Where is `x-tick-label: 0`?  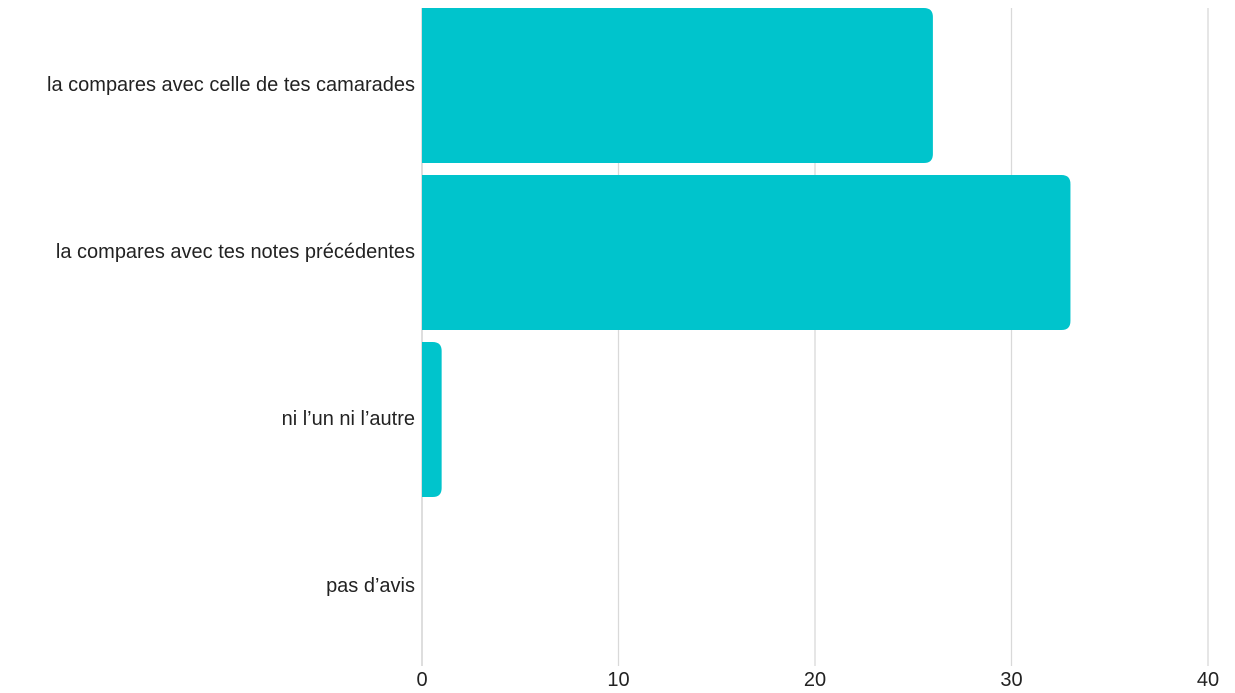 x-tick-label: 0 is located at coordinates (421, 680).